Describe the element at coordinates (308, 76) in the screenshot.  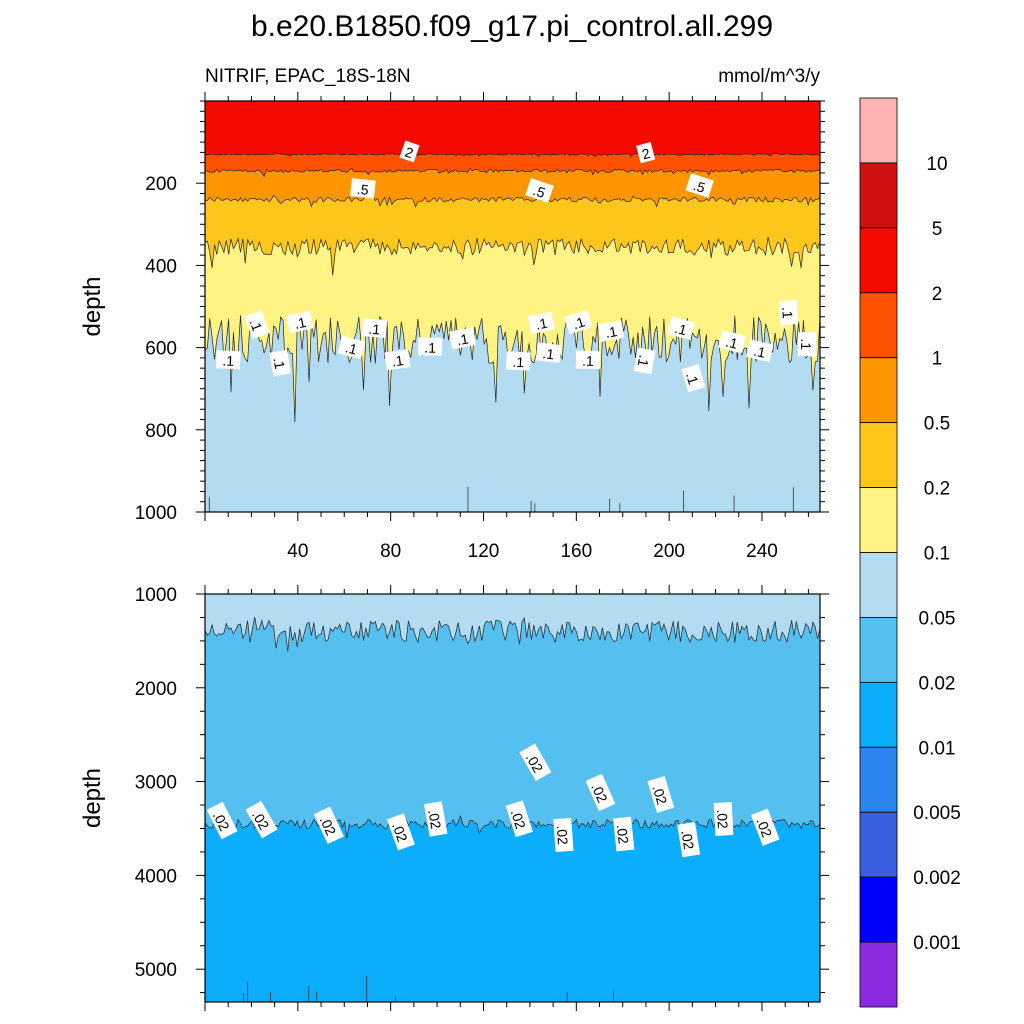
I see `subtitle-variable-region: NITRIF, EPAC_18S-18N` at that location.